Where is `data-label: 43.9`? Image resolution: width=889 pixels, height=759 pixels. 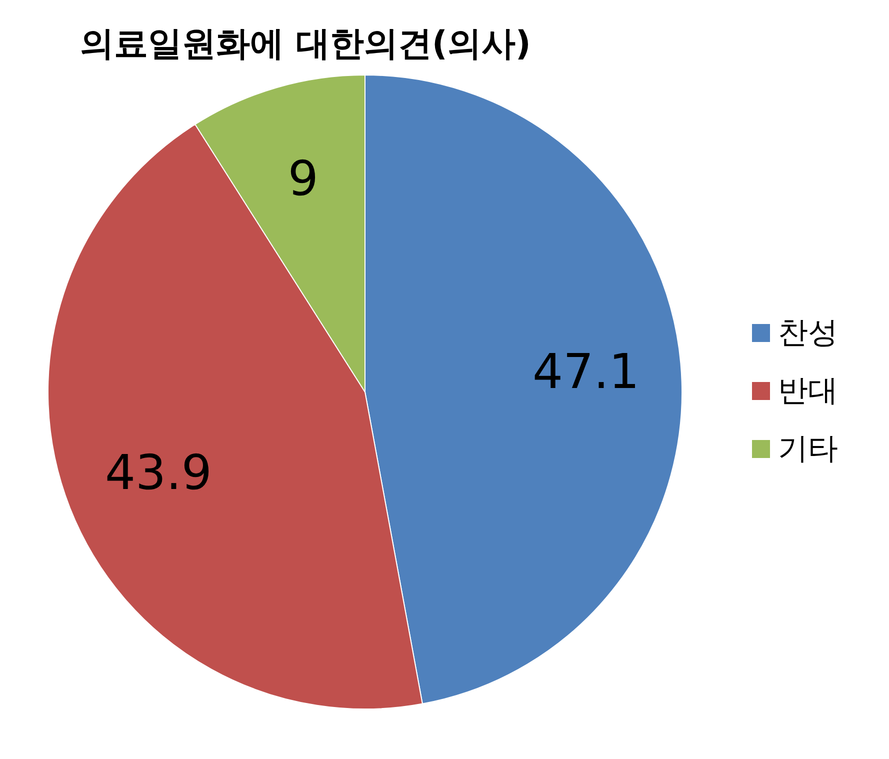
data-label: 43.9 is located at coordinates (158, 473).